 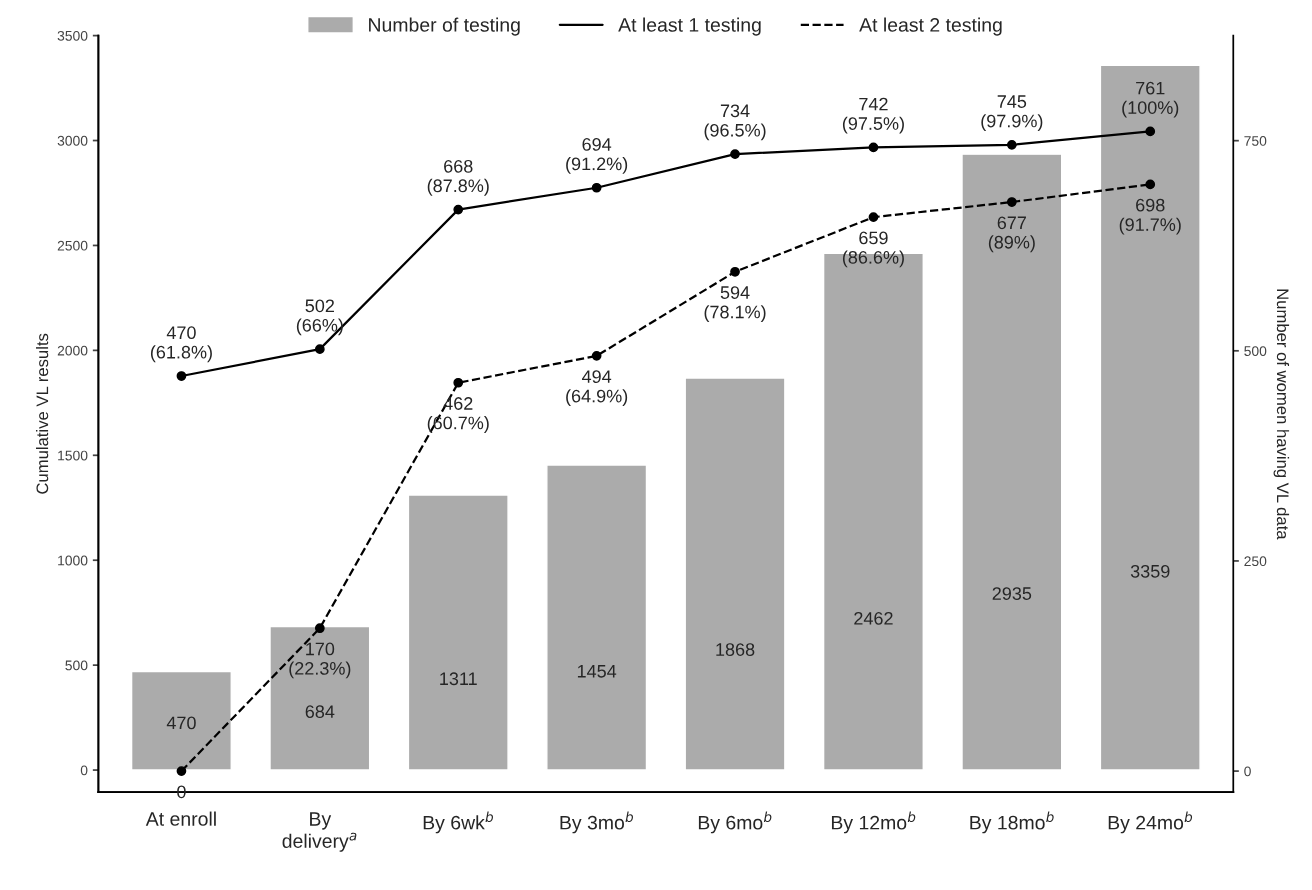 I want to click on data-label: 698 (91.7%), so click(x=1150, y=216).